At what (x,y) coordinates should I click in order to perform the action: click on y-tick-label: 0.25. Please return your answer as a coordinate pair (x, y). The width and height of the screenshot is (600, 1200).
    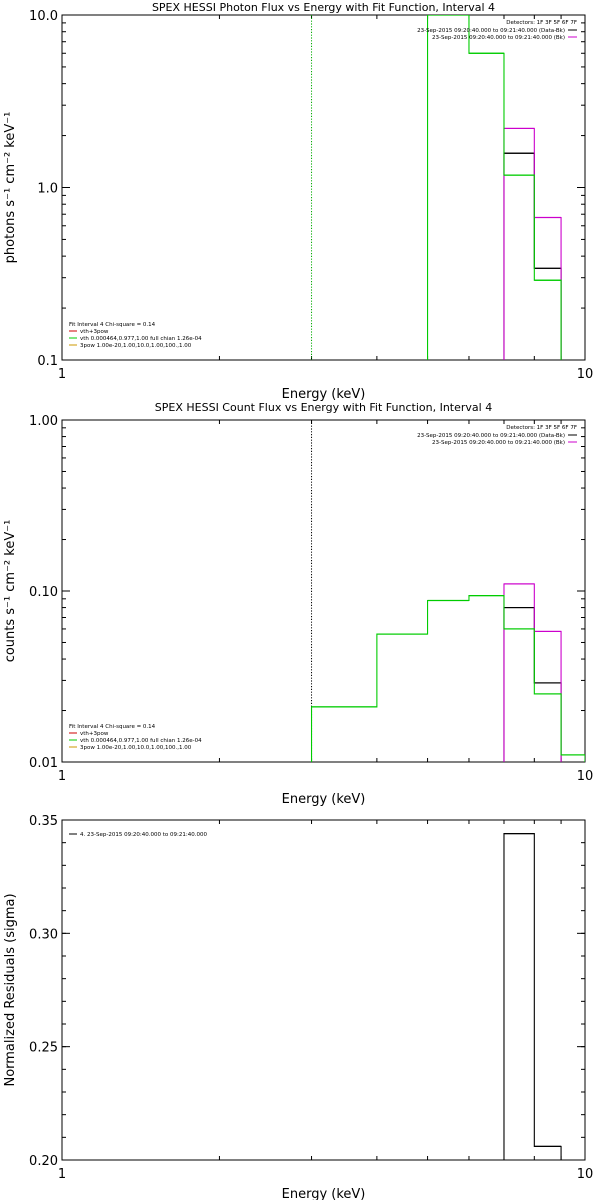
    Looking at the image, I should click on (43, 1048).